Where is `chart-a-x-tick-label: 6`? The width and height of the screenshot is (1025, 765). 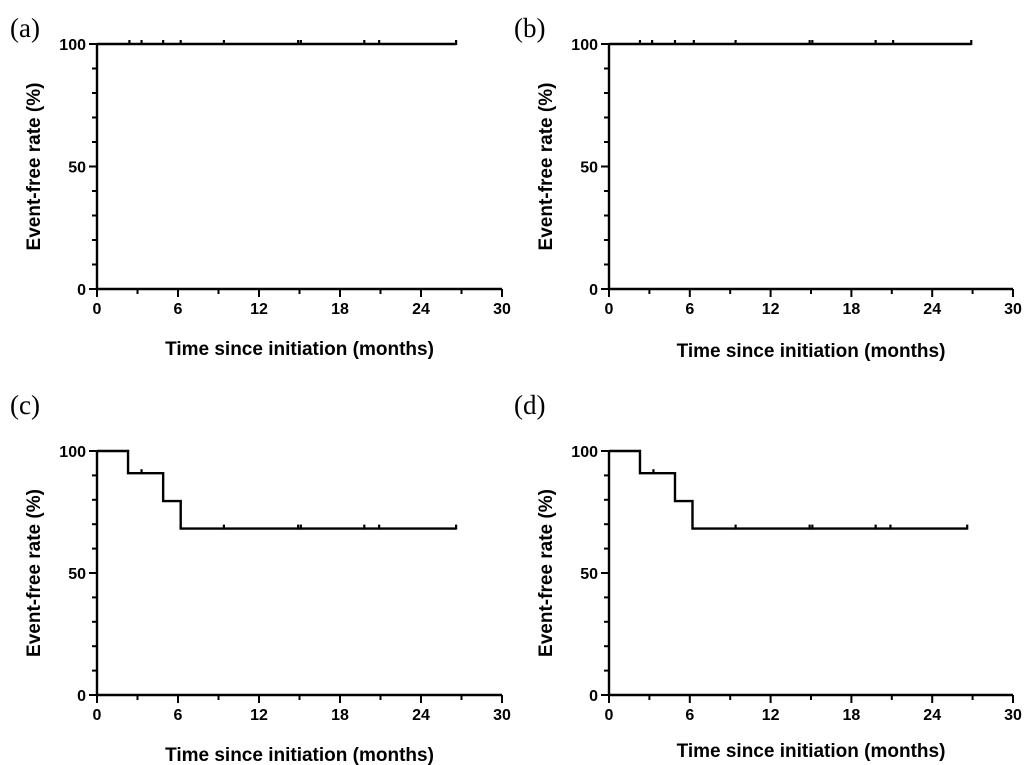 chart-a-x-tick-label: 6 is located at coordinates (178, 309).